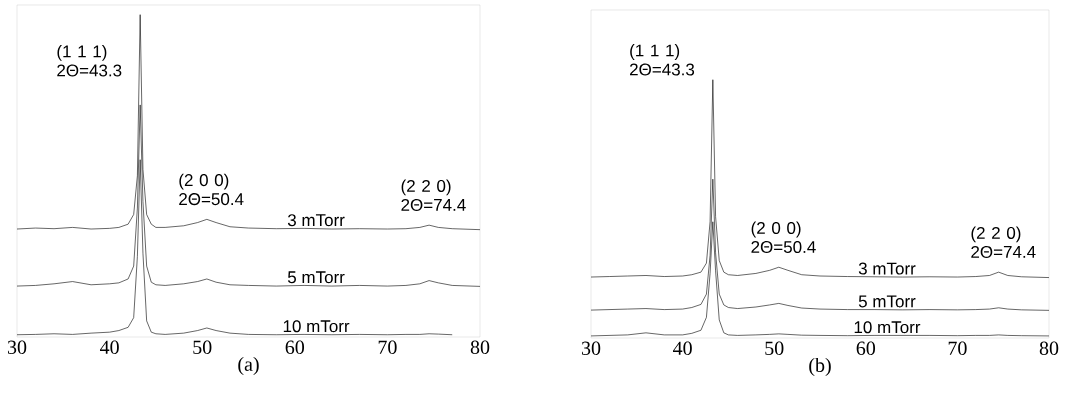 The width and height of the screenshot is (1083, 407). Describe the element at coordinates (248, 366) in the screenshot. I see `x-axis-title: (a)` at that location.